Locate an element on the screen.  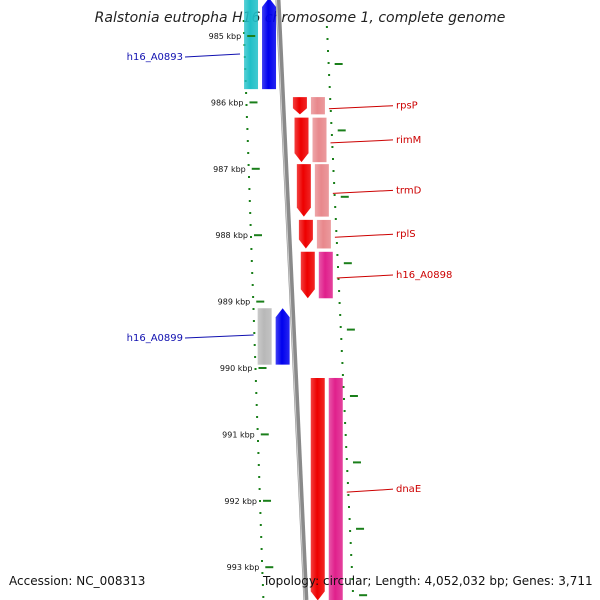
tick-label: 992 kbp is located at coordinates (240, 501).